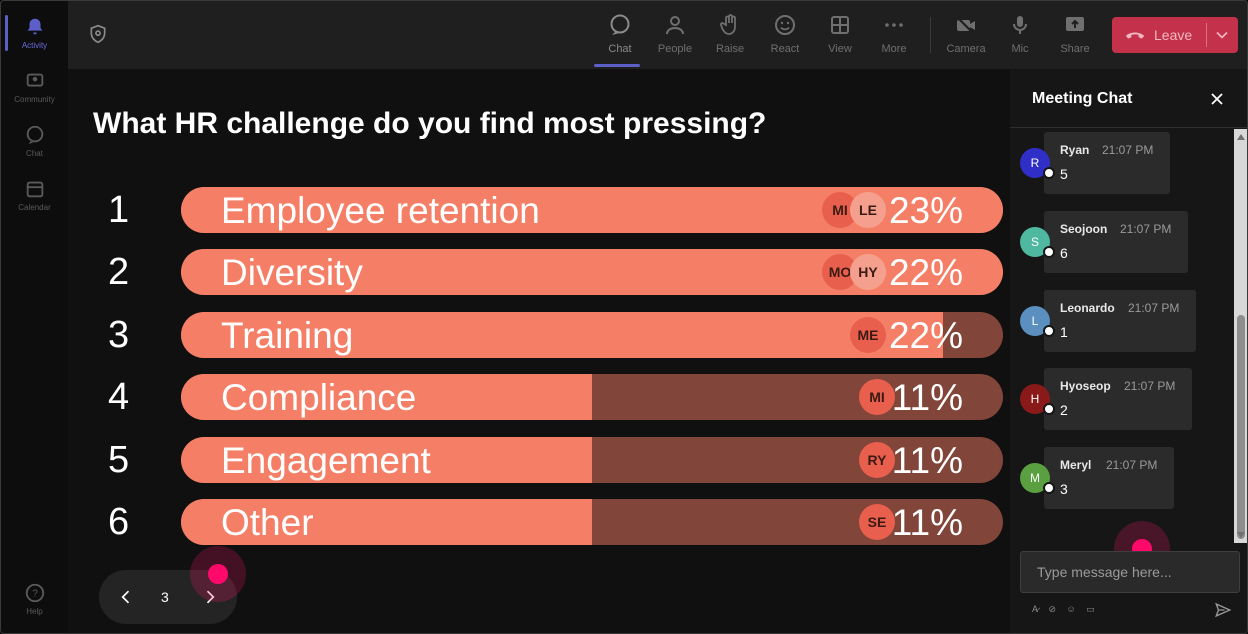 Image resolution: width=1248 pixels, height=634 pixels. What do you see at coordinates (1064, 489) in the screenshot?
I see `message-text: 3` at bounding box center [1064, 489].